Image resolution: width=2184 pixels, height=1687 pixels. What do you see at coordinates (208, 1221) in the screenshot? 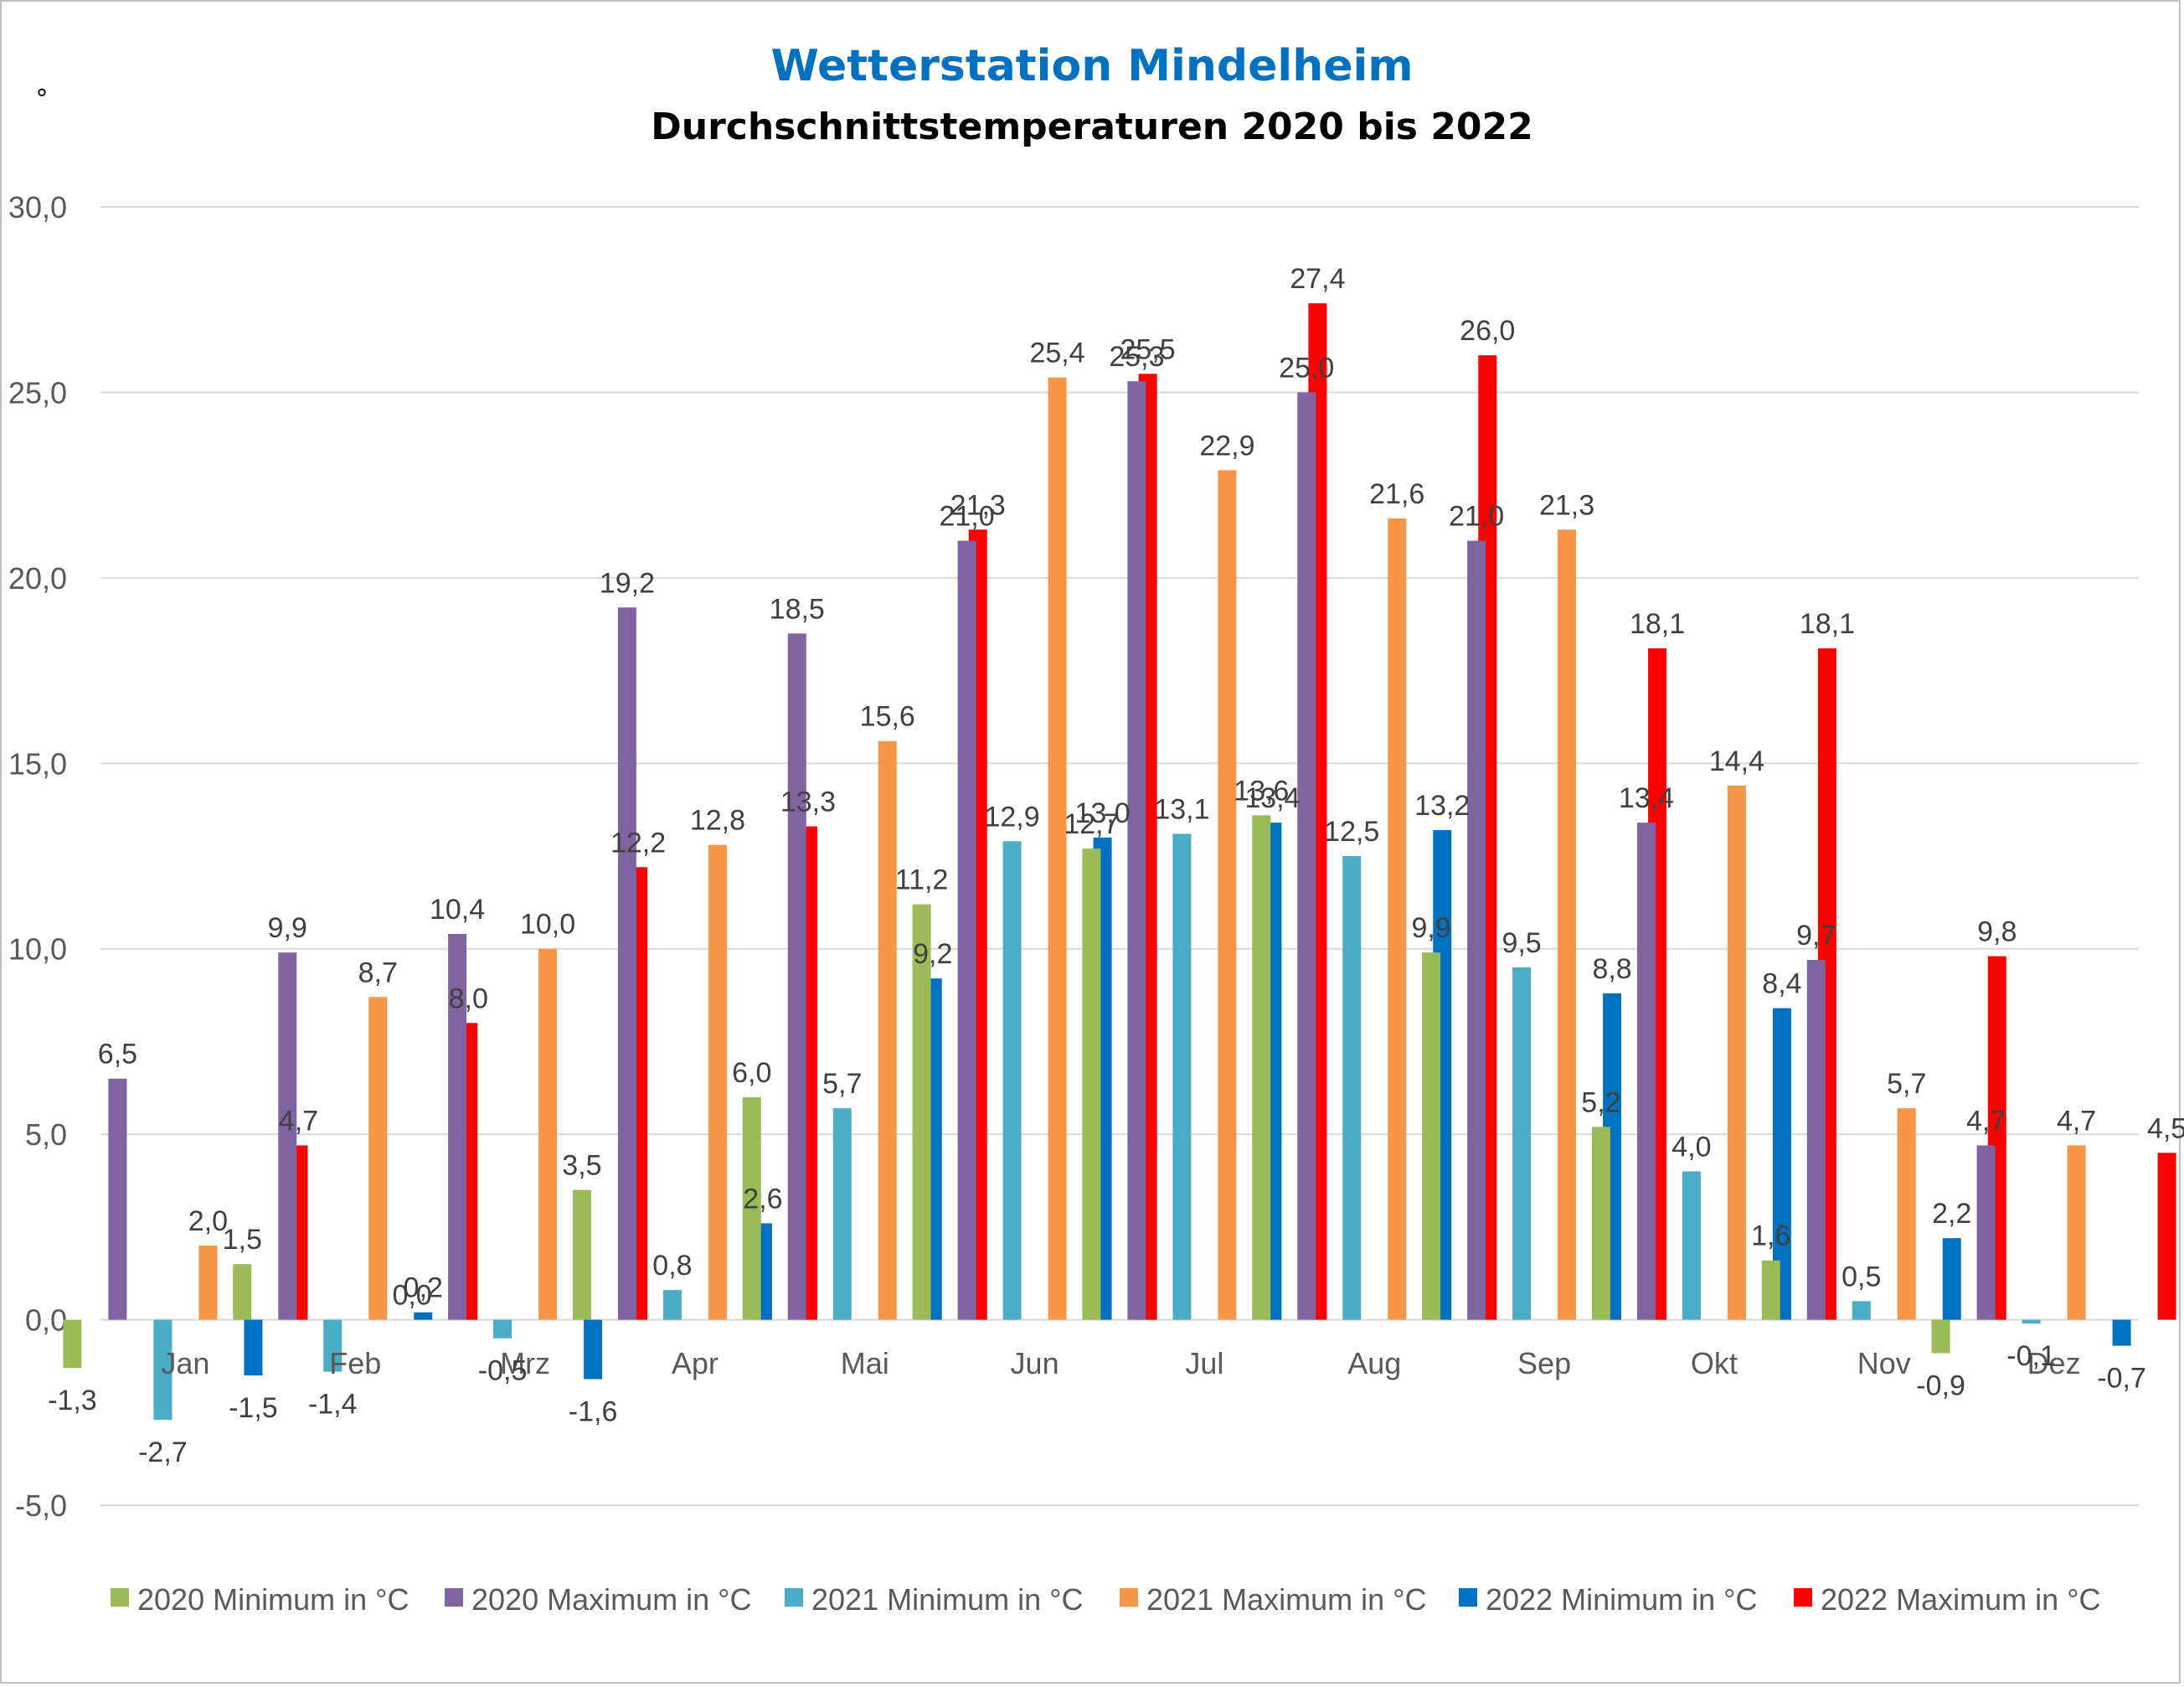
I see `data-label: 2,0` at bounding box center [208, 1221].